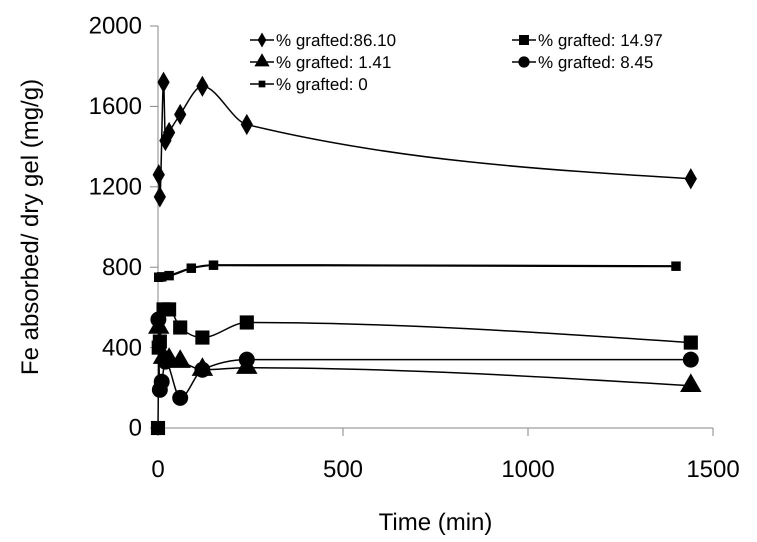 Image resolution: width=757 pixels, height=542 pixels. Describe the element at coordinates (115, 106) in the screenshot. I see `y-tick-label: 1600` at that location.